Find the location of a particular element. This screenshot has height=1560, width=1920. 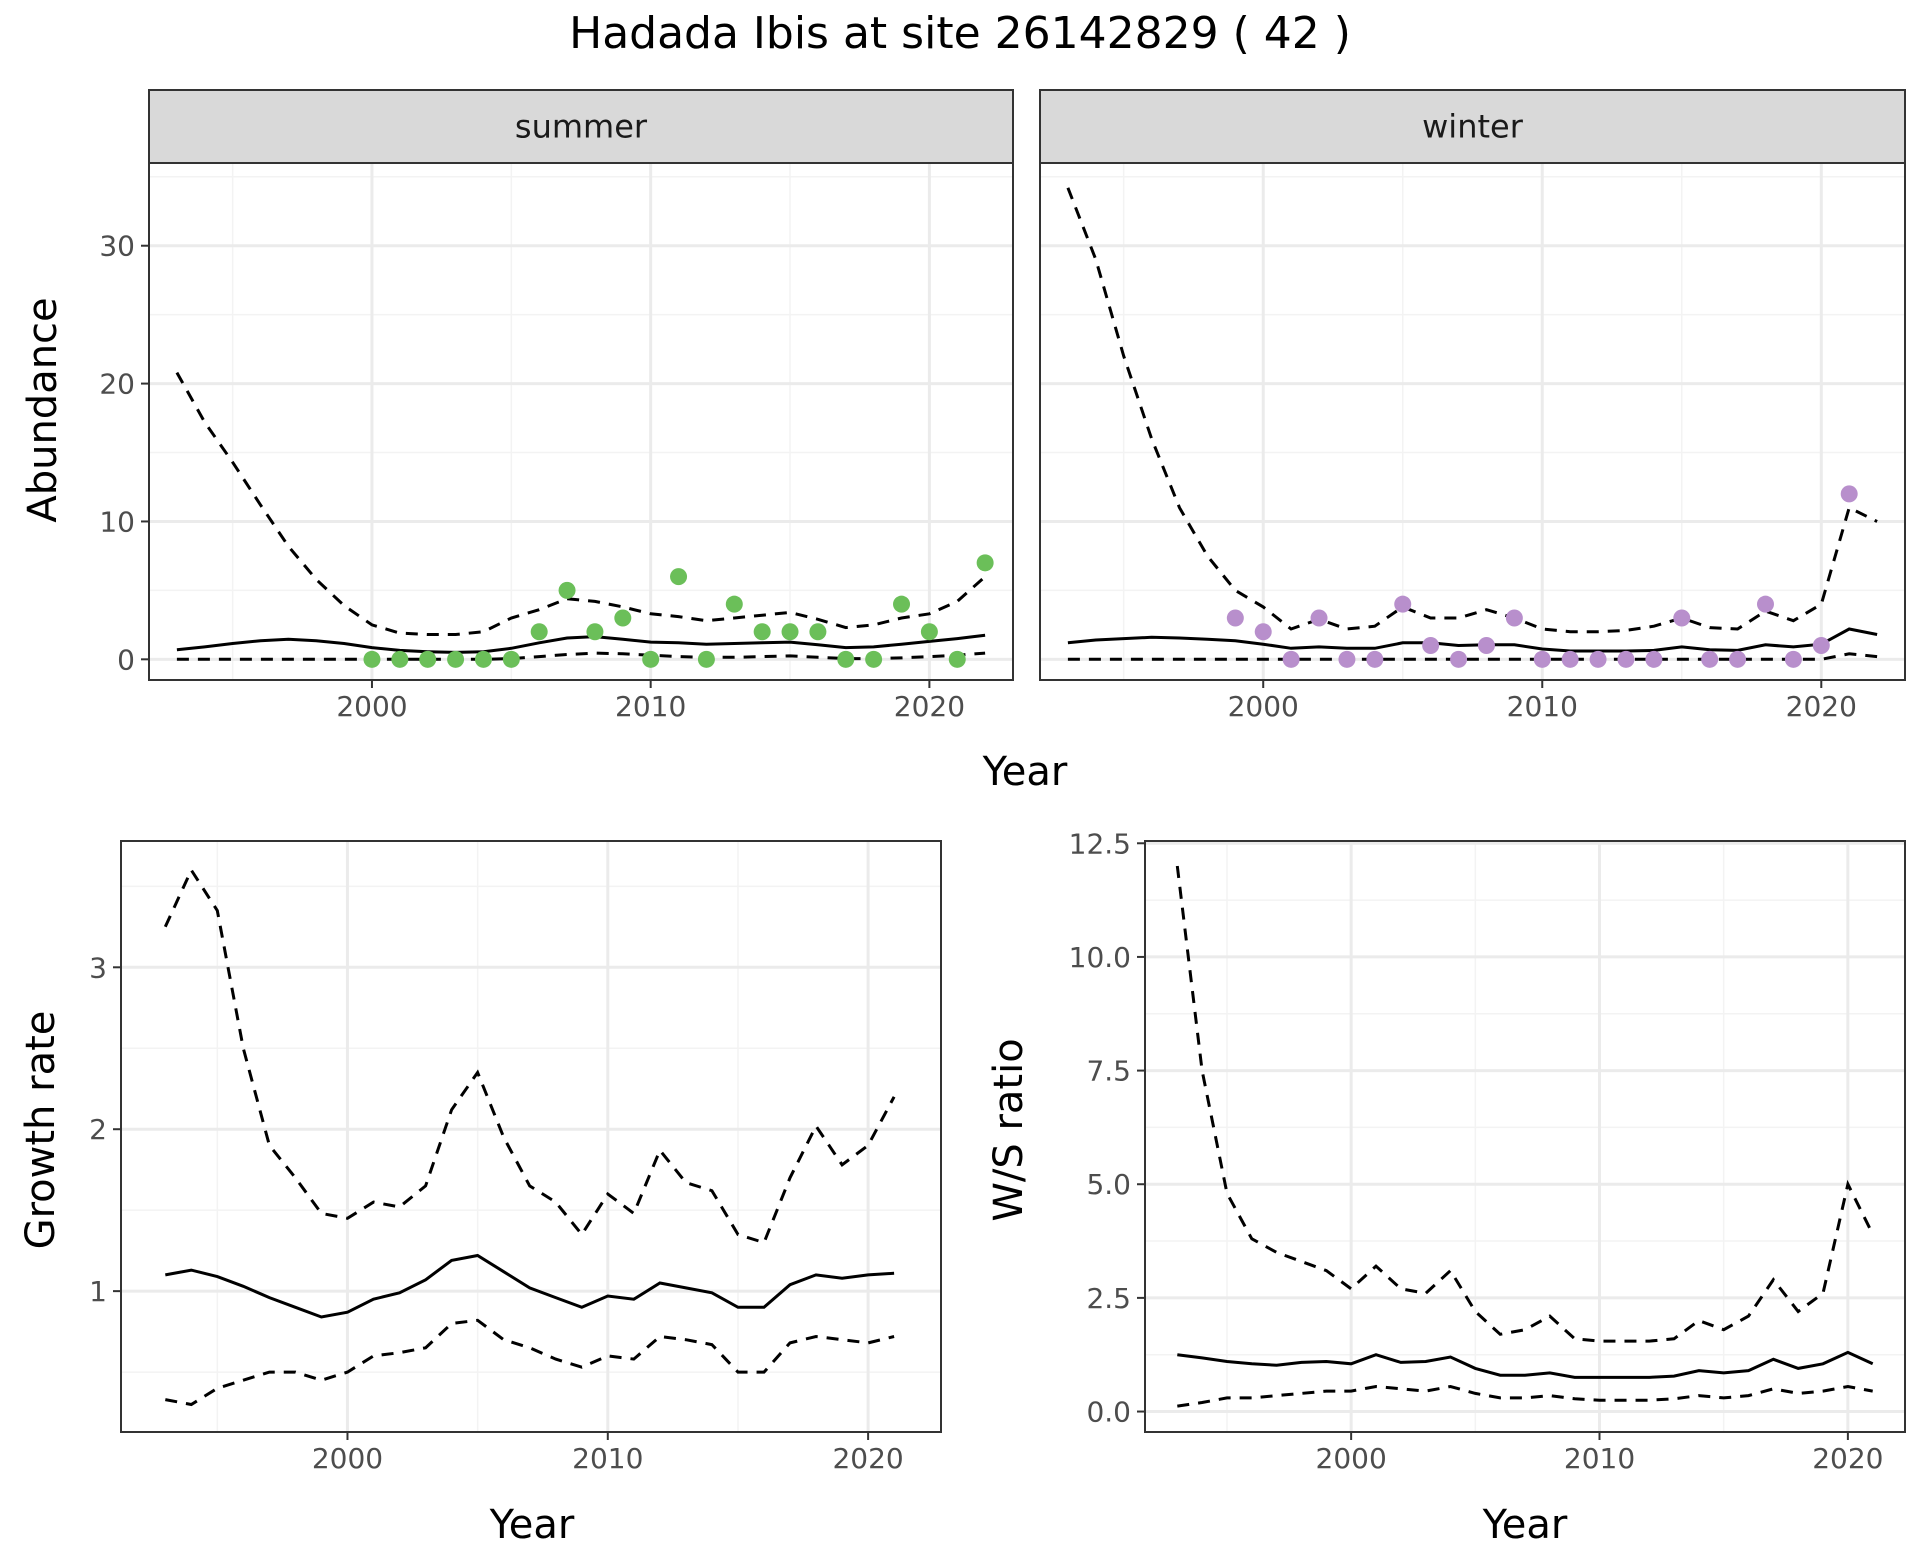

facet-strip-label: winter is located at coordinates (1473, 127).